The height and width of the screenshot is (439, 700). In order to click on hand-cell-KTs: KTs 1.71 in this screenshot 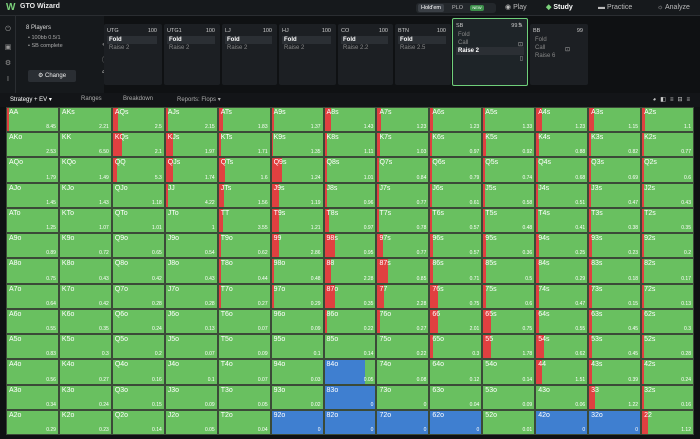, I will do `click(244, 145)`.